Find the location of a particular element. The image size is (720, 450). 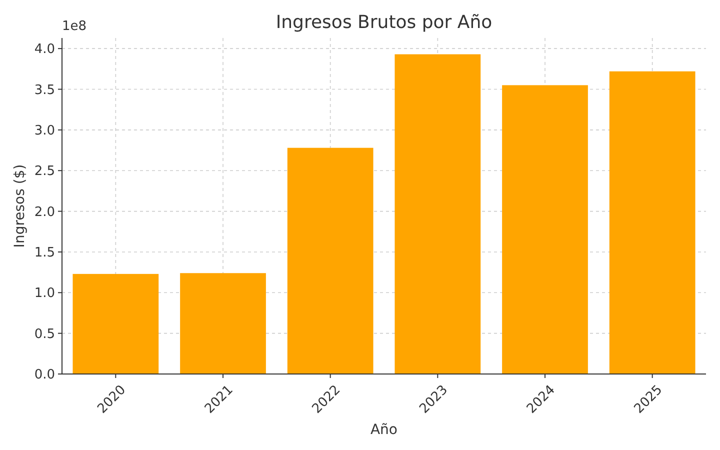

y-tick-label: 2.5 is located at coordinates (44, 172).